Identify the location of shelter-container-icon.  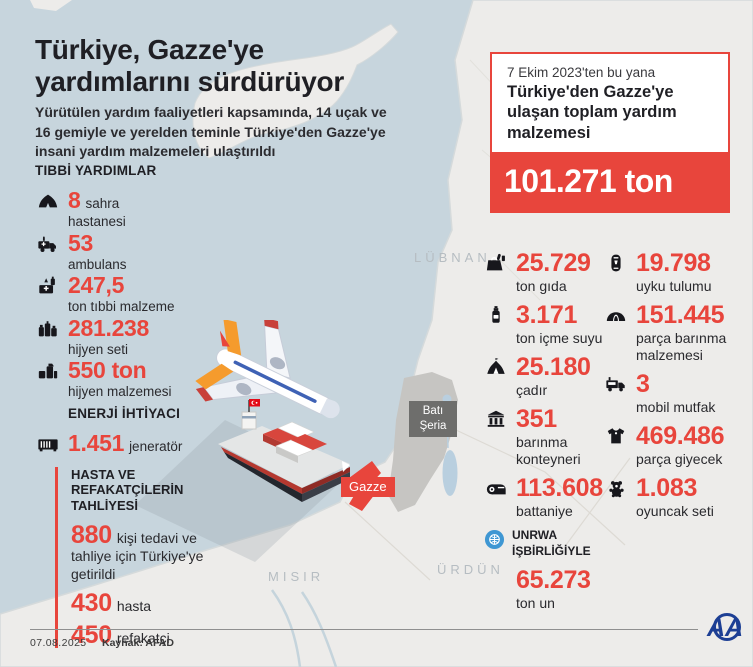
(496, 437).